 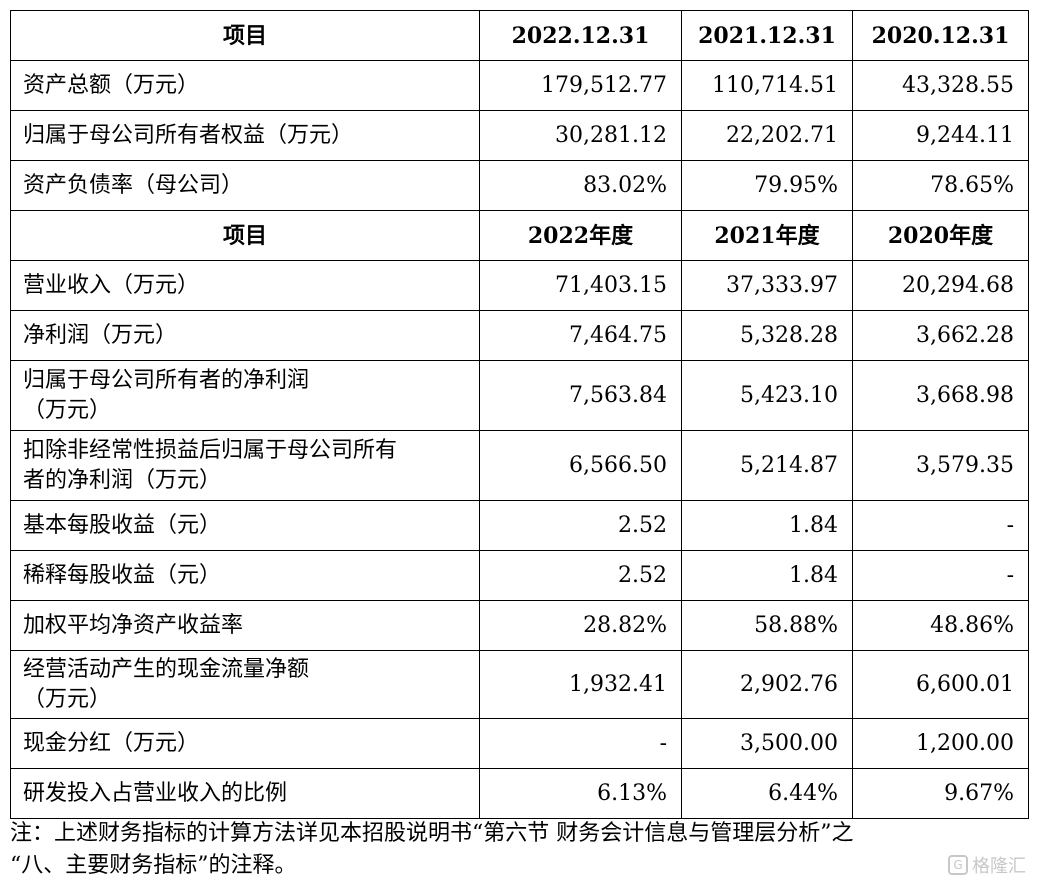 What do you see at coordinates (580, 185) in the screenshot?
I see `cell-value: 83.02%` at bounding box center [580, 185].